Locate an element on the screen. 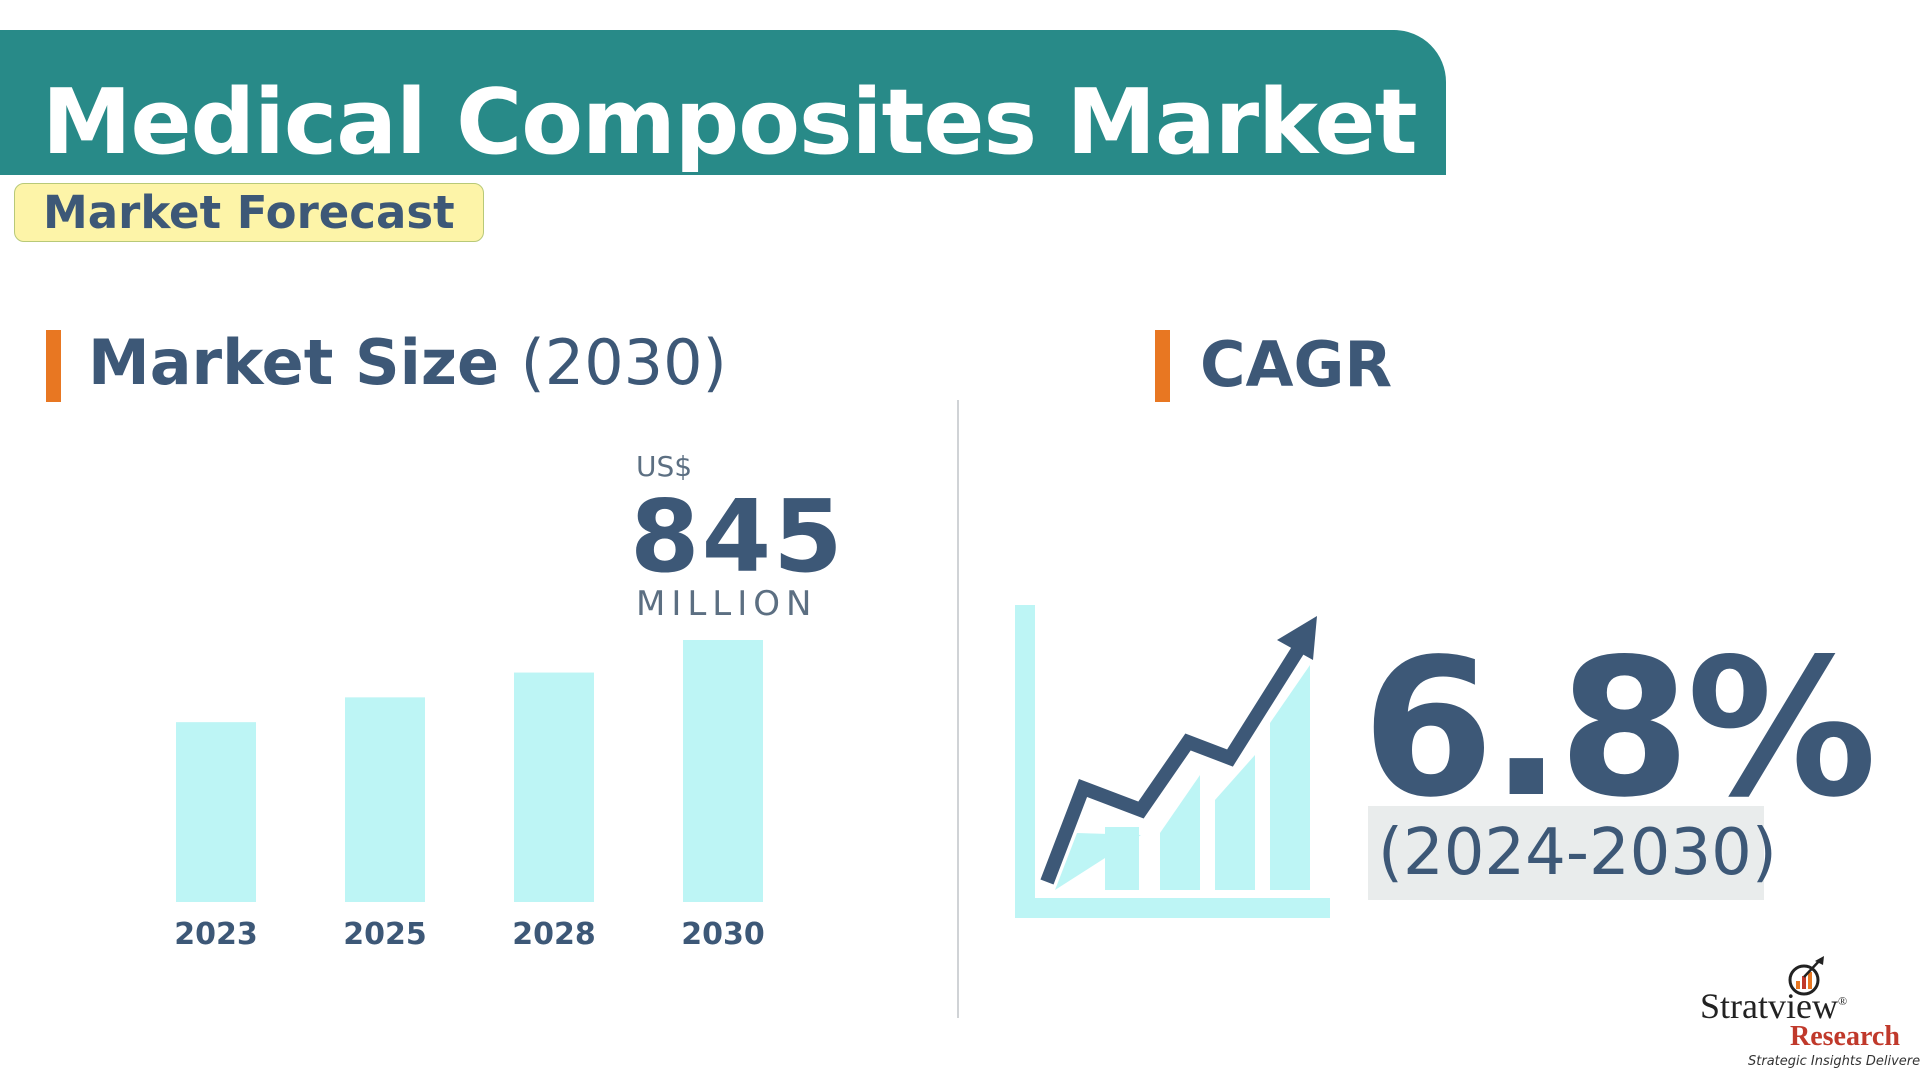  market-size-accent-bar is located at coordinates (53, 366).